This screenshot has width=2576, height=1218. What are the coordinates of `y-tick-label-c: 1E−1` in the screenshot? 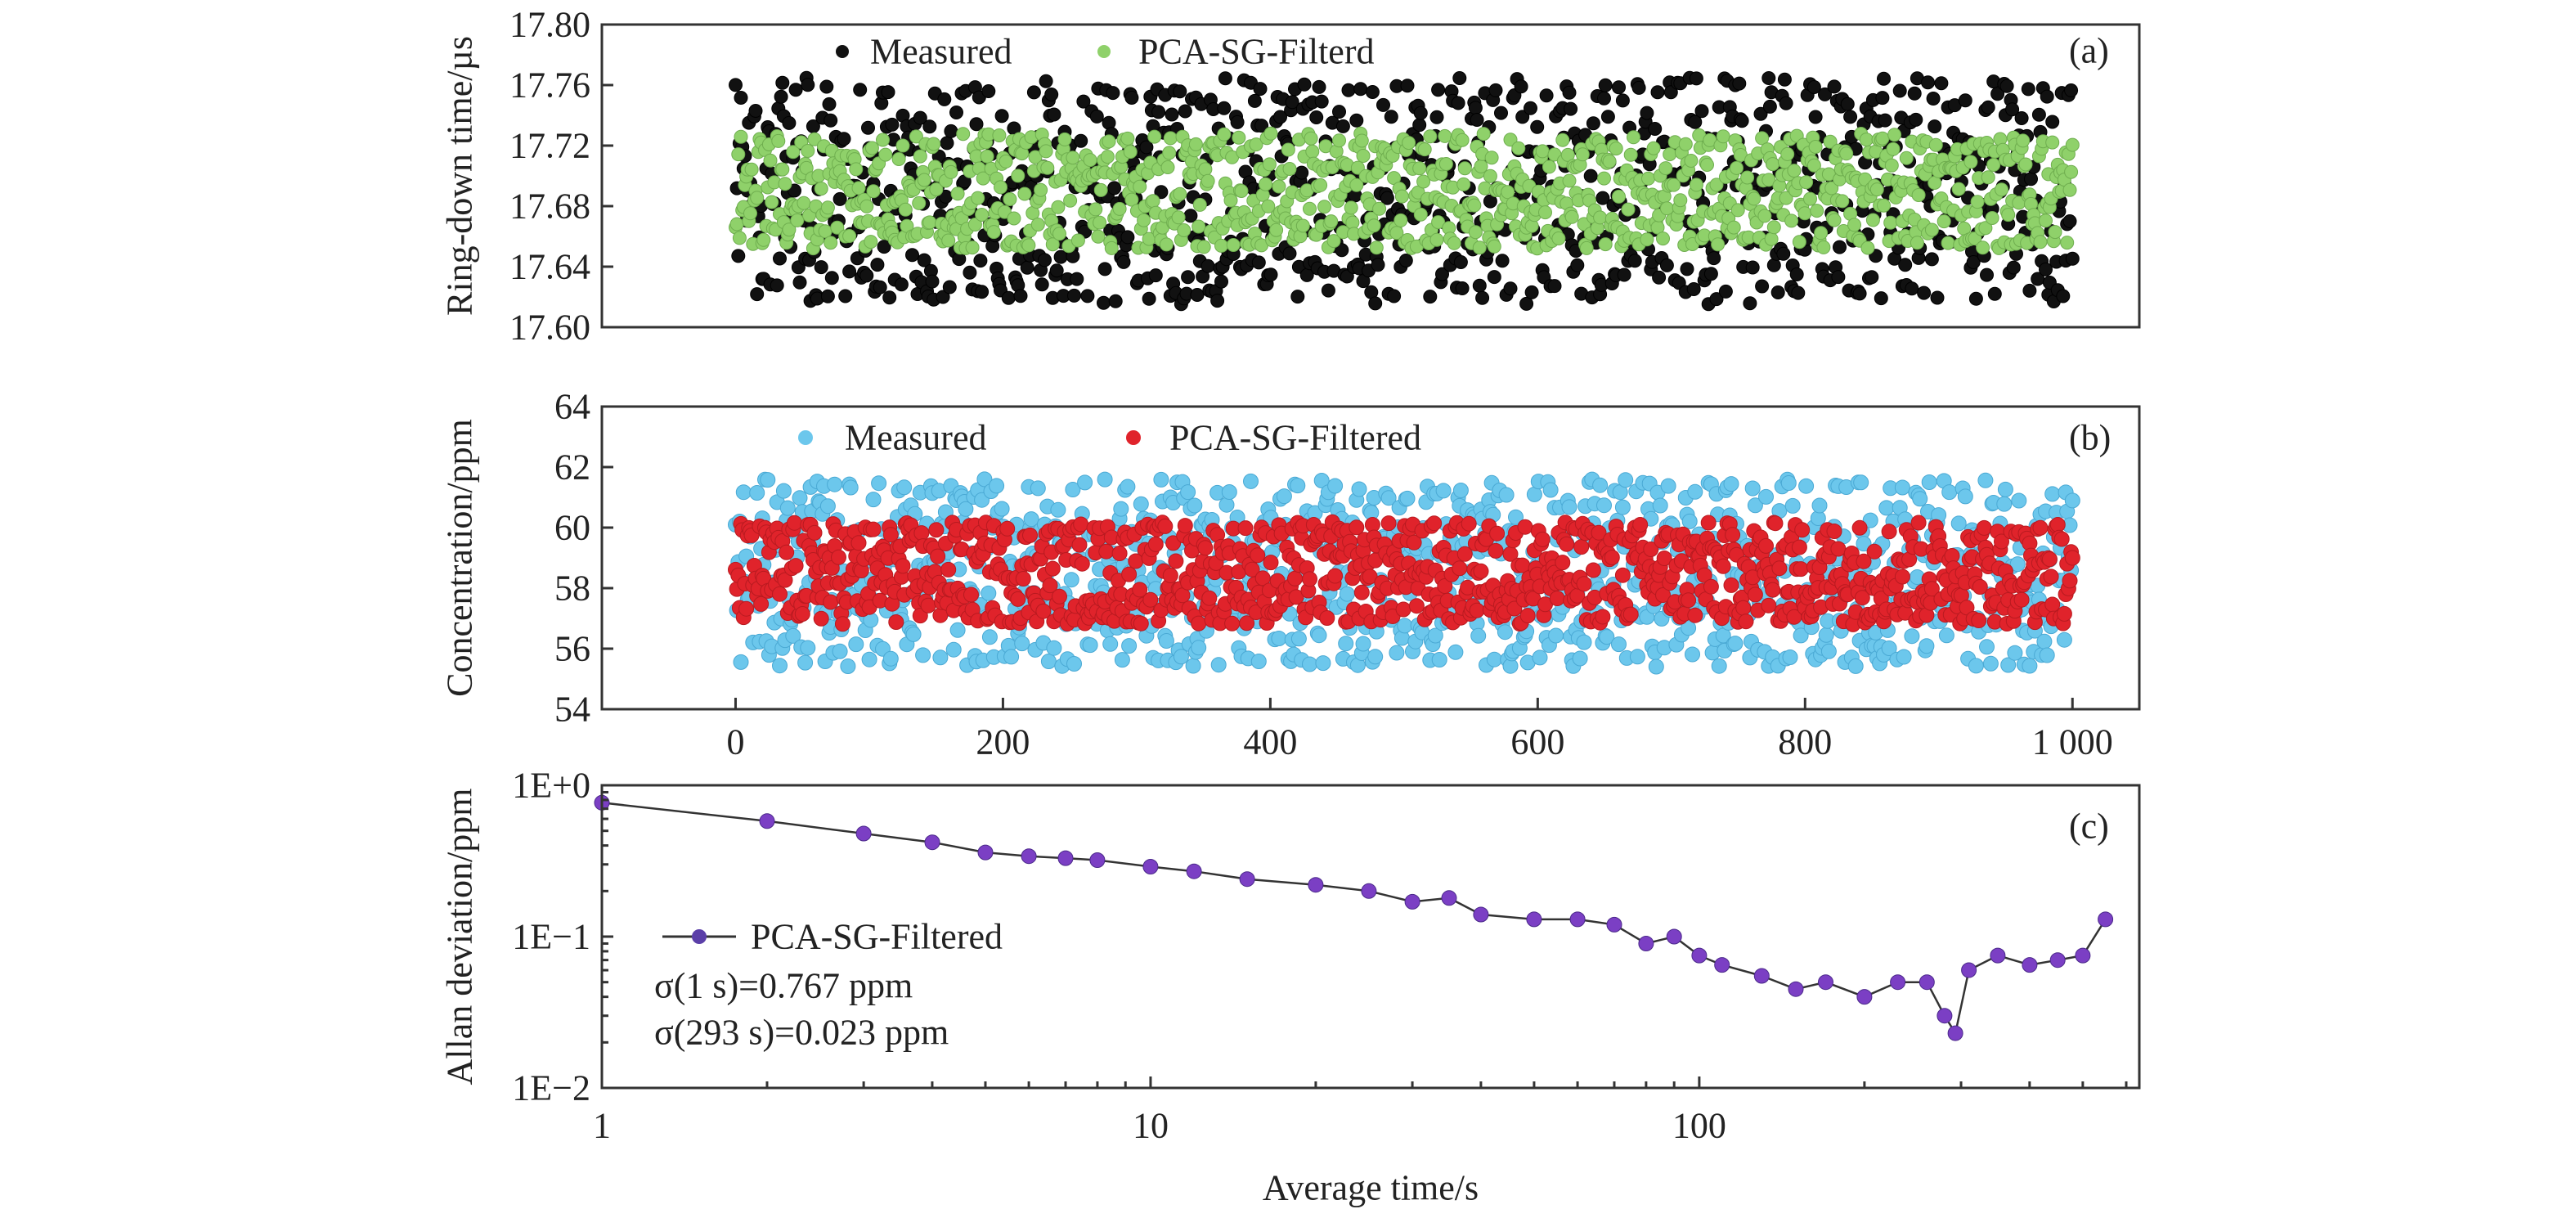 It's located at (551, 937).